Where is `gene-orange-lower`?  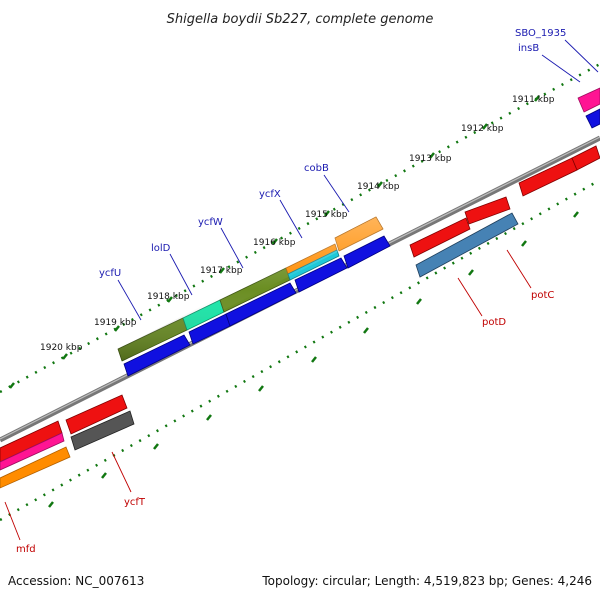
gene-orange-lower is located at coordinates (35, 467).